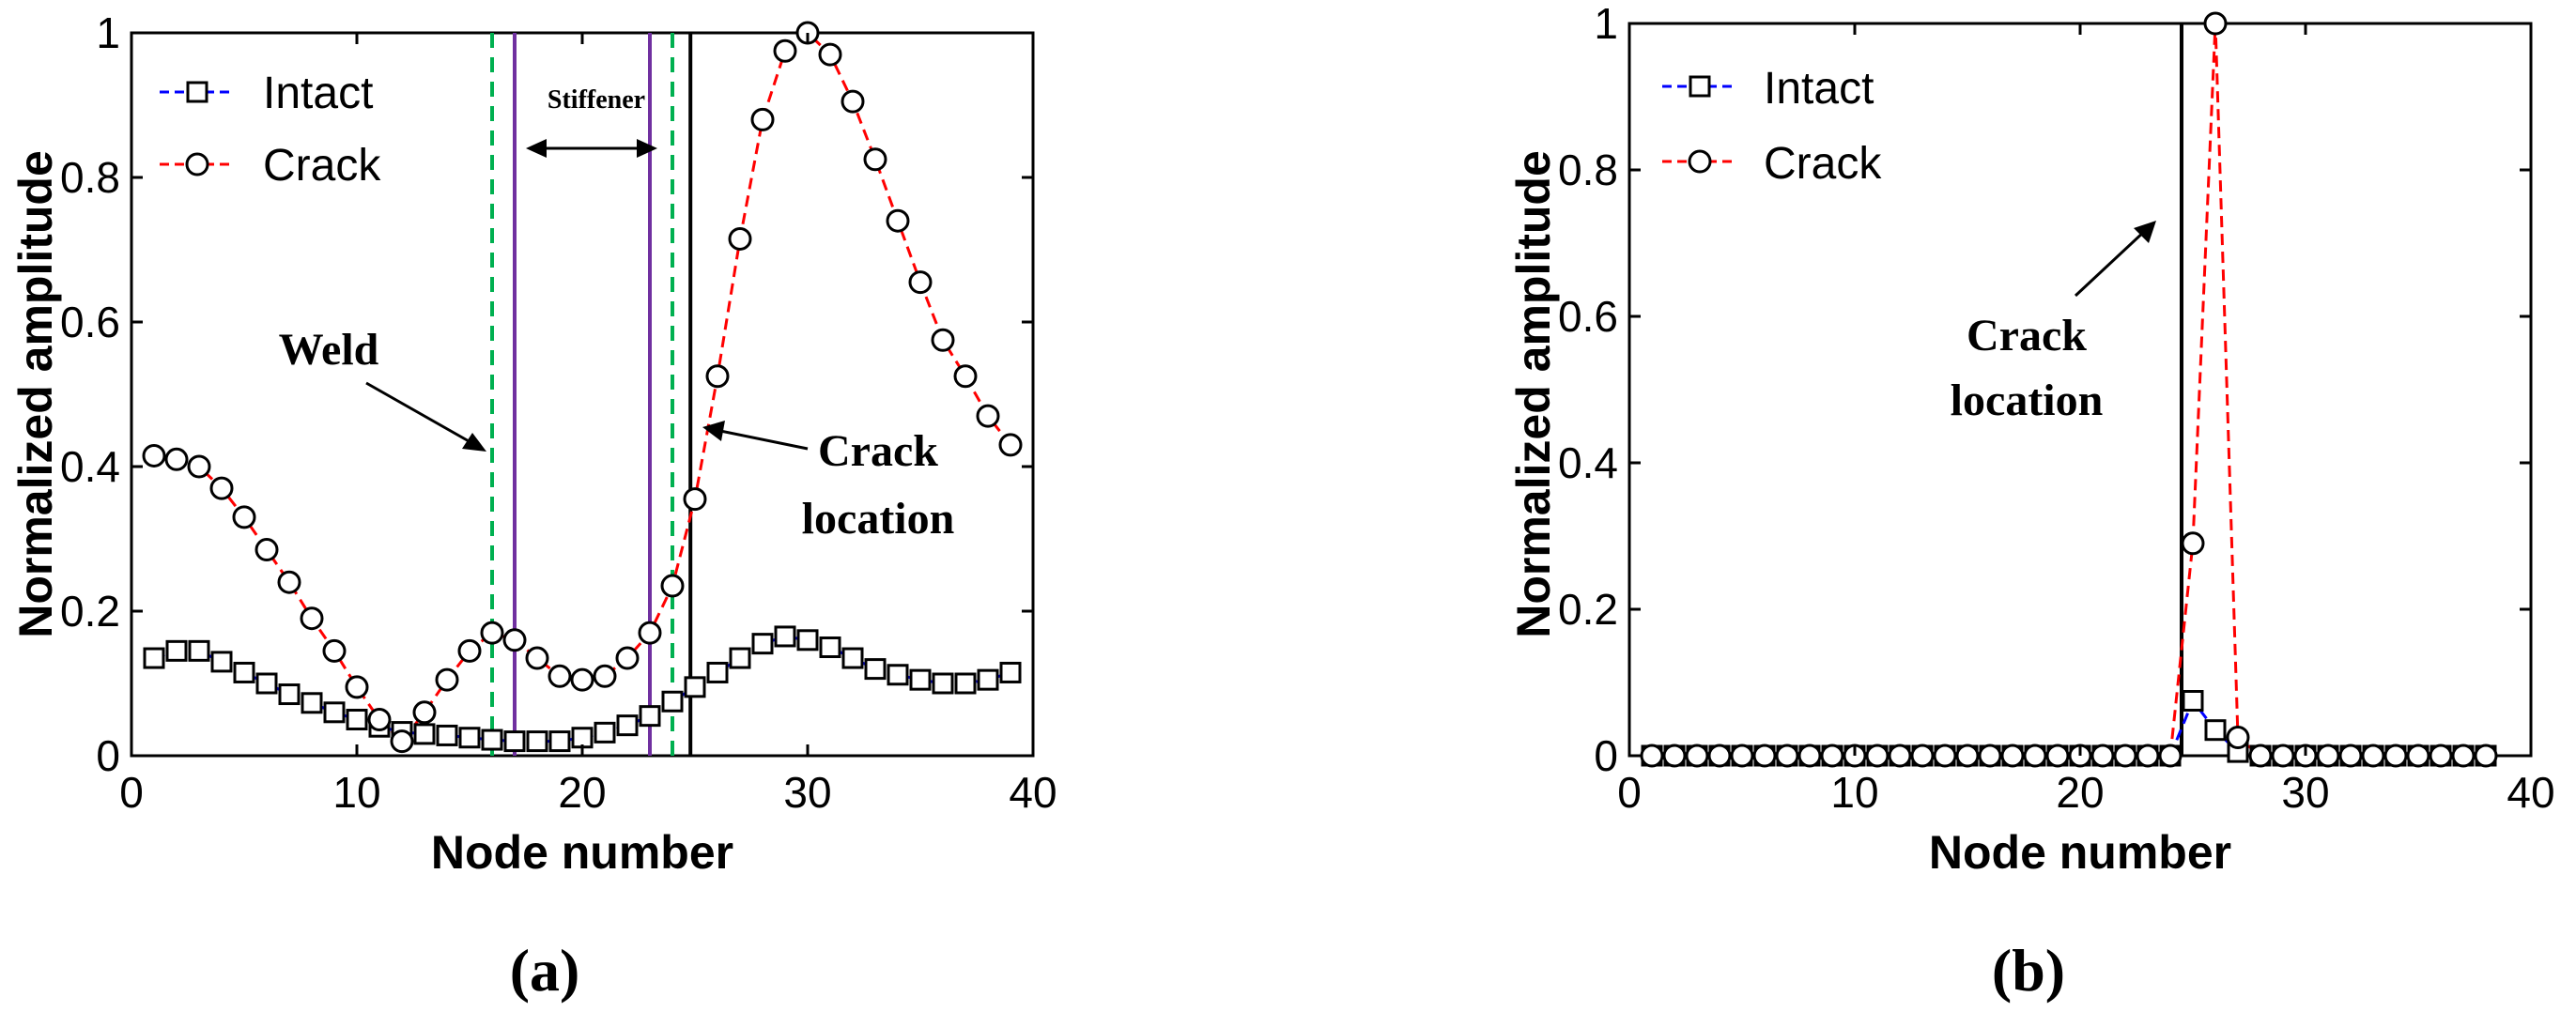 Image resolution: width=2576 pixels, height=1012 pixels. What do you see at coordinates (2080, 853) in the screenshot?
I see `x-axis-label-b: Node number` at bounding box center [2080, 853].